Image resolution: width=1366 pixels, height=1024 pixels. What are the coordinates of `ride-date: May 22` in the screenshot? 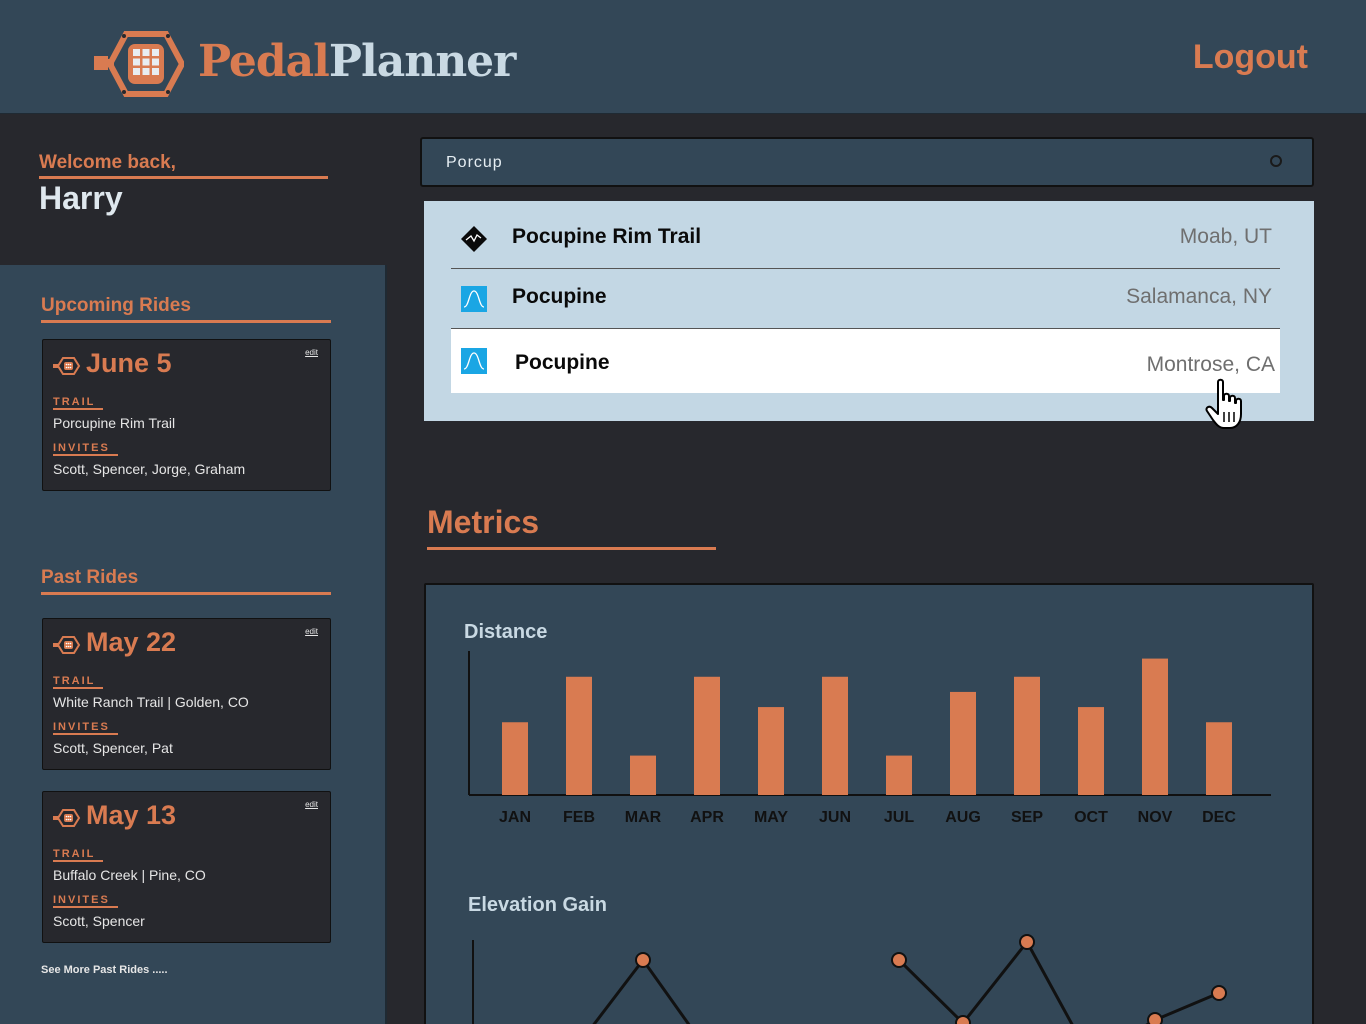 It's located at (131, 642).